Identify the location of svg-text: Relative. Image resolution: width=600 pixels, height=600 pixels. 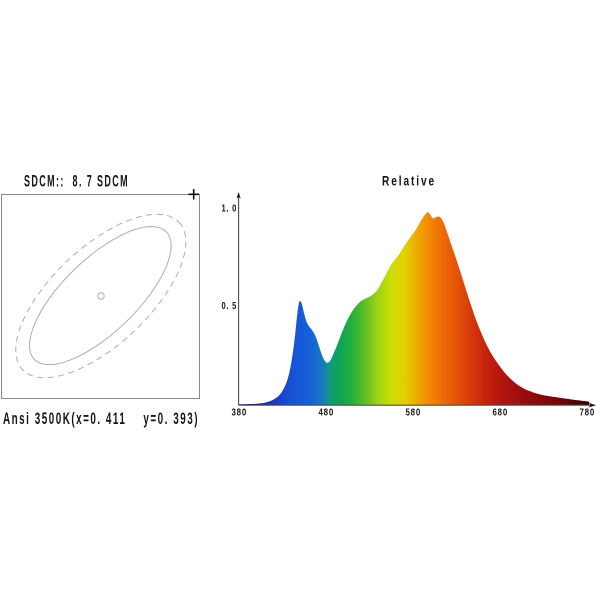
(409, 181).